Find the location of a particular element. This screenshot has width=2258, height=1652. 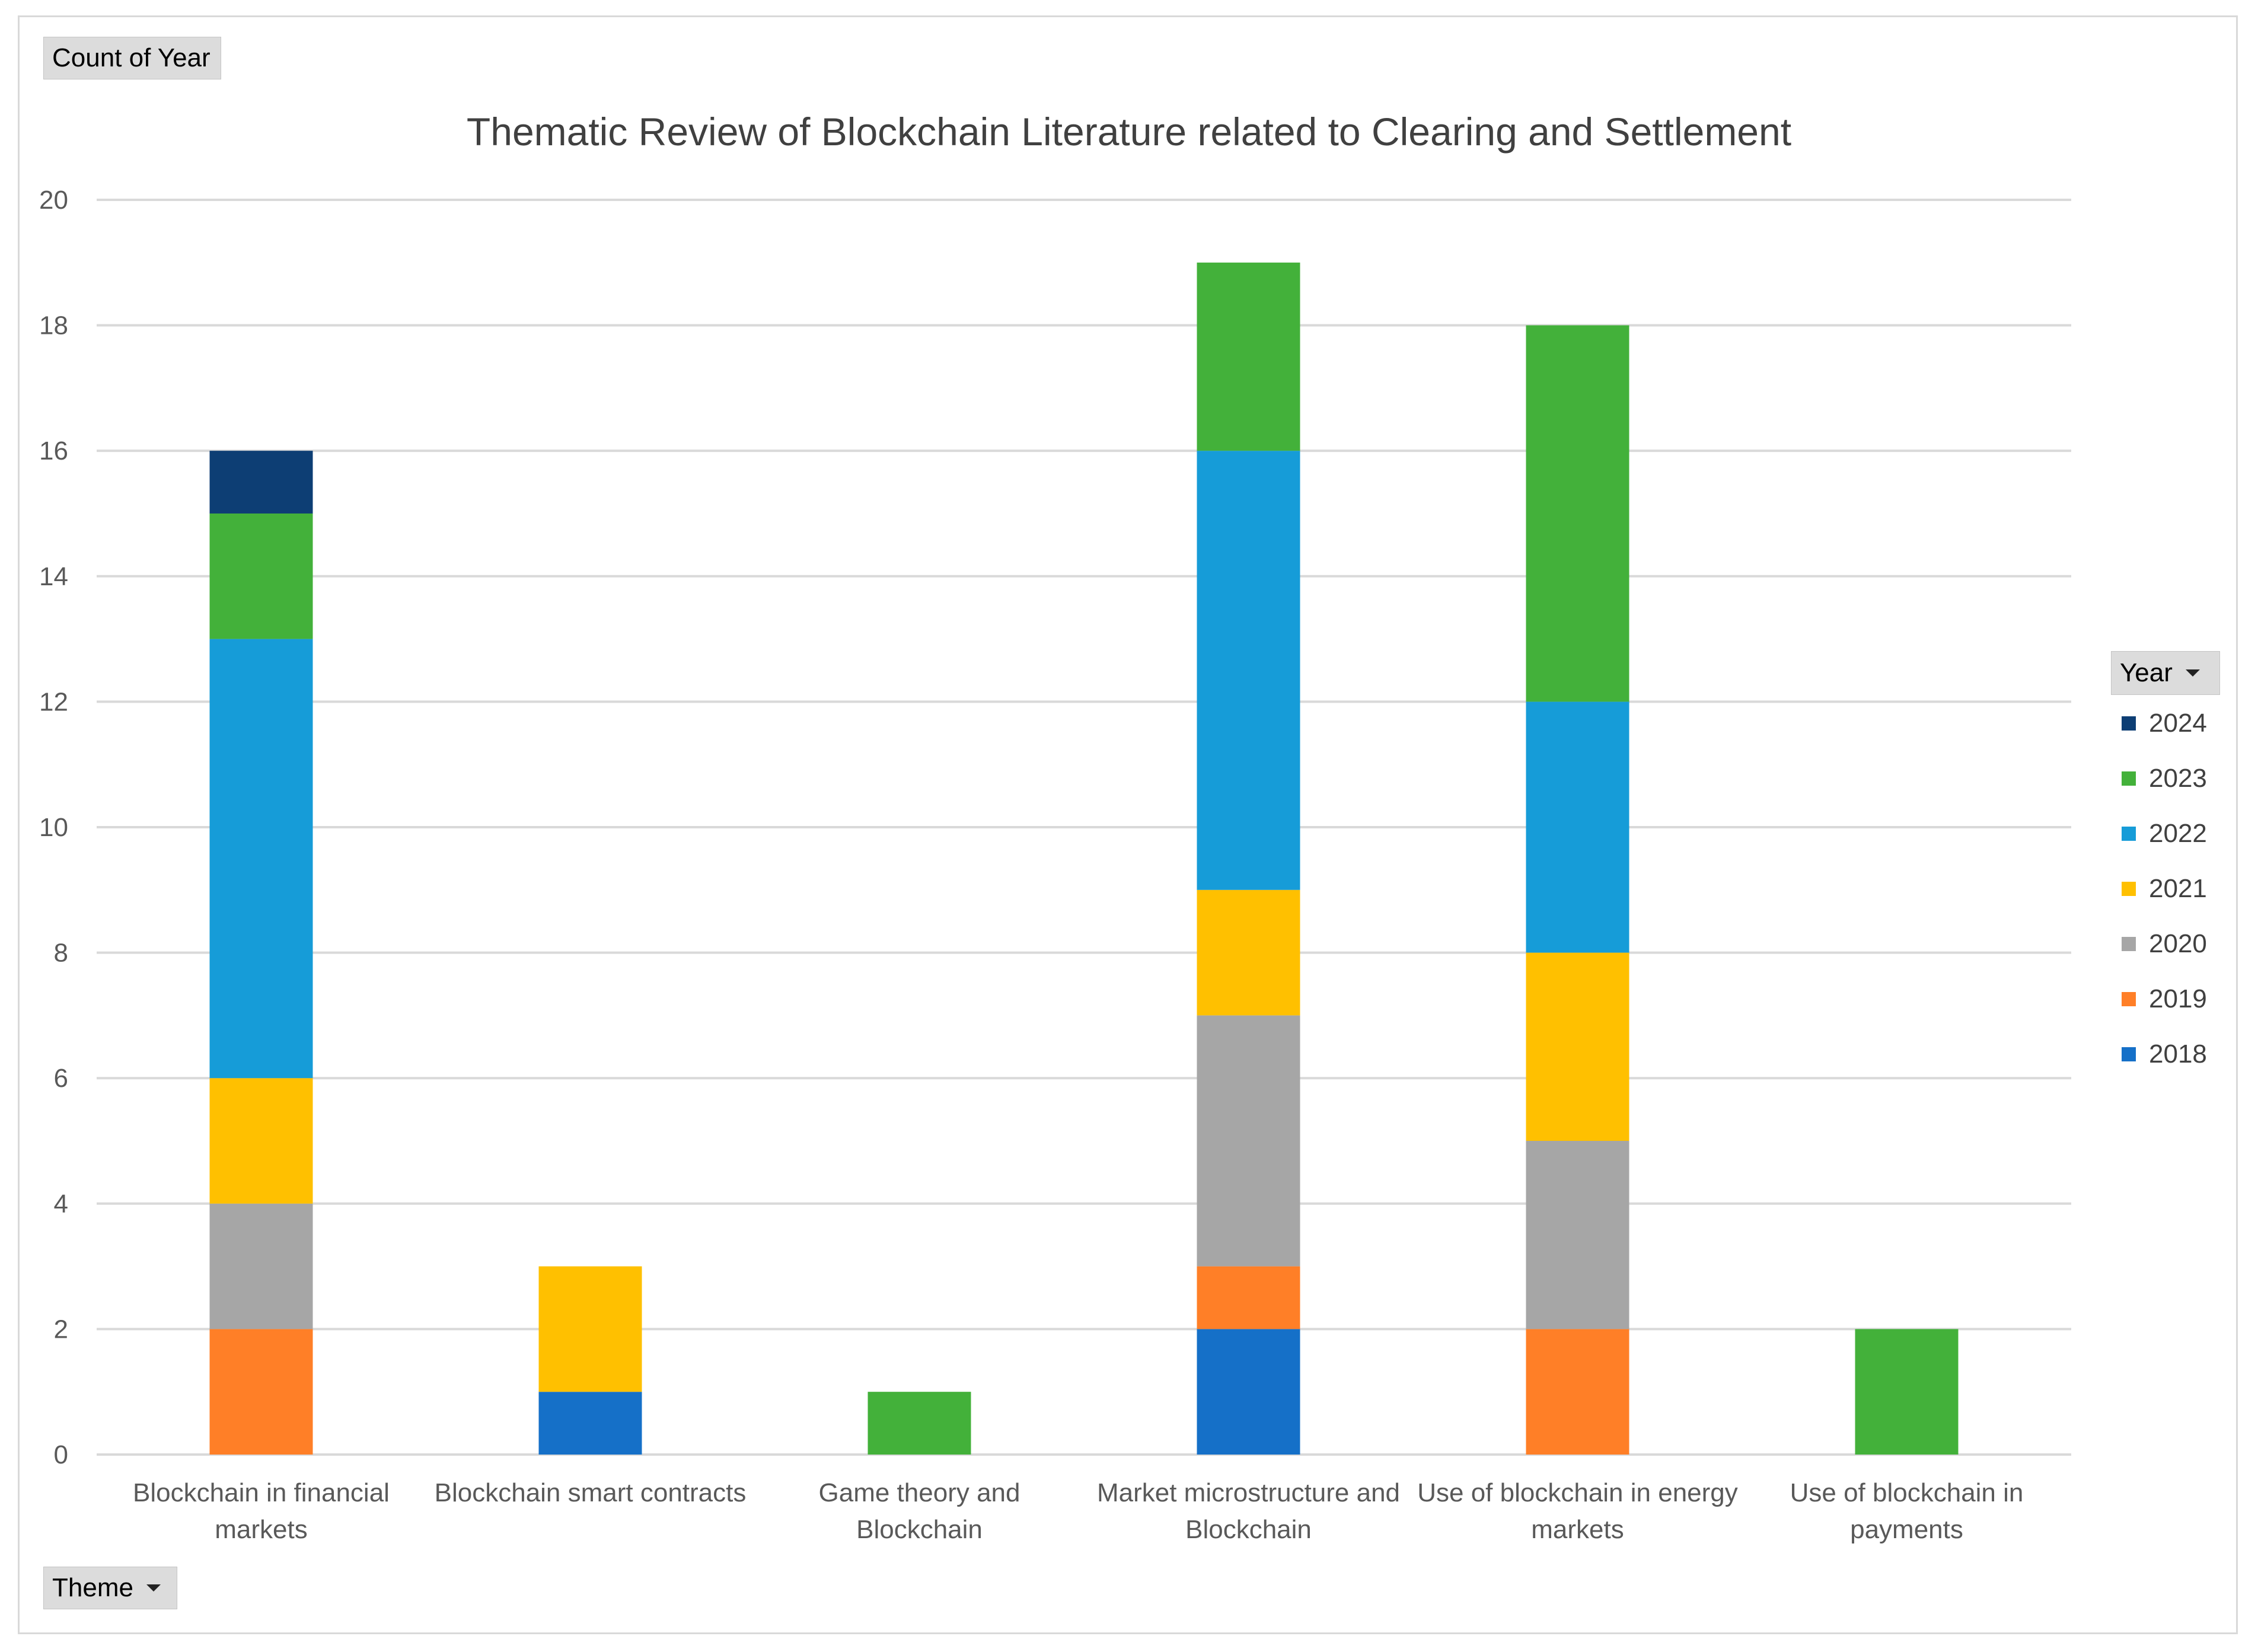

y-tick-label: 4 is located at coordinates (61, 1204).